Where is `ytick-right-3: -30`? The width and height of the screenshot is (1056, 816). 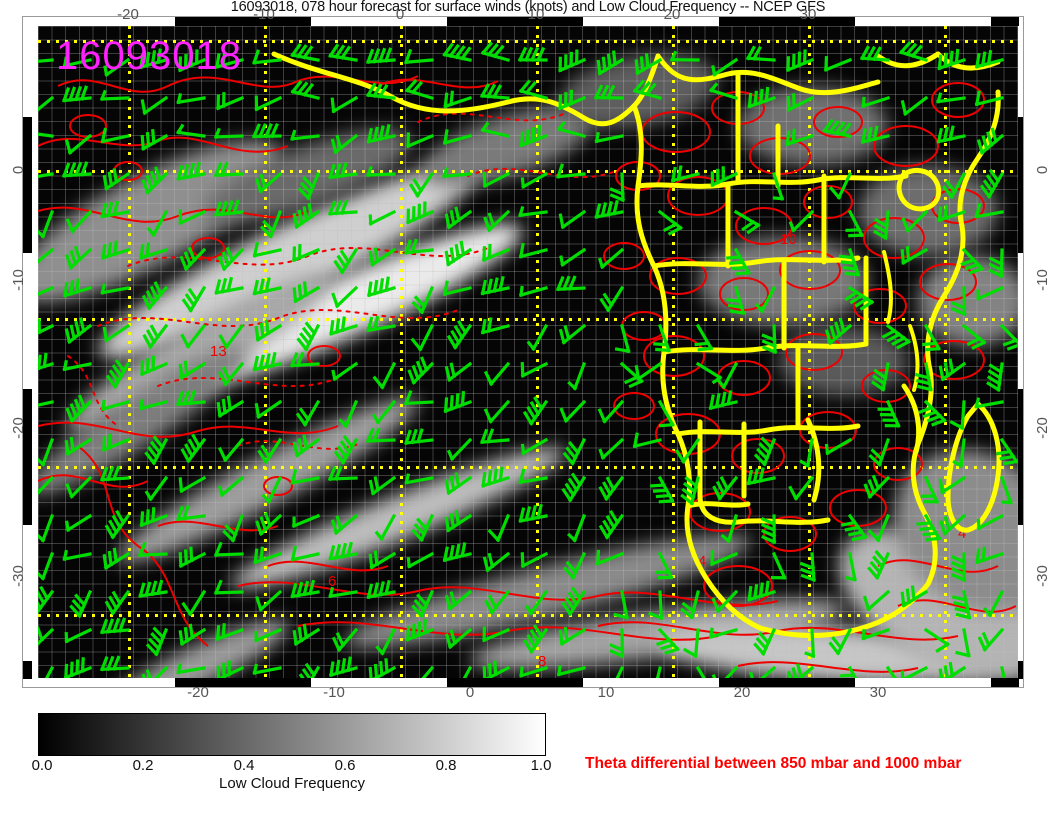 ytick-right-3: -30 is located at coordinates (1042, 576).